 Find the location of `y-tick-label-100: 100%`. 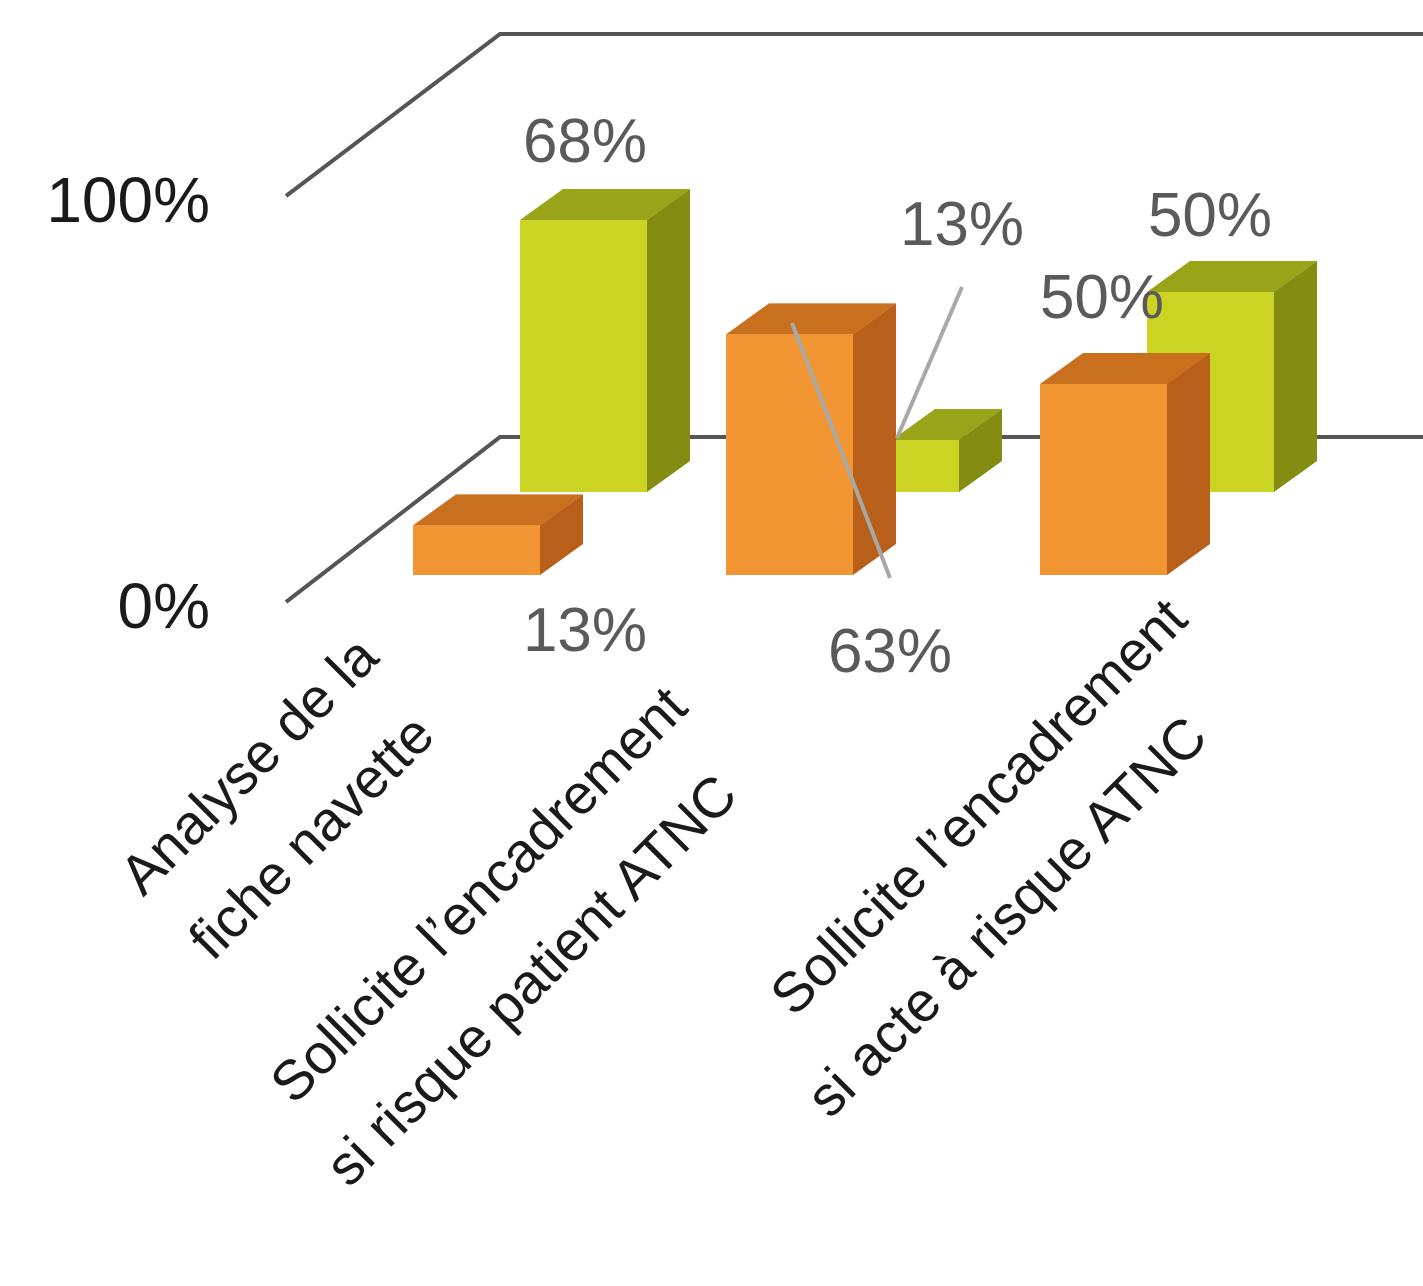

y-tick-label-100: 100% is located at coordinates (128, 200).